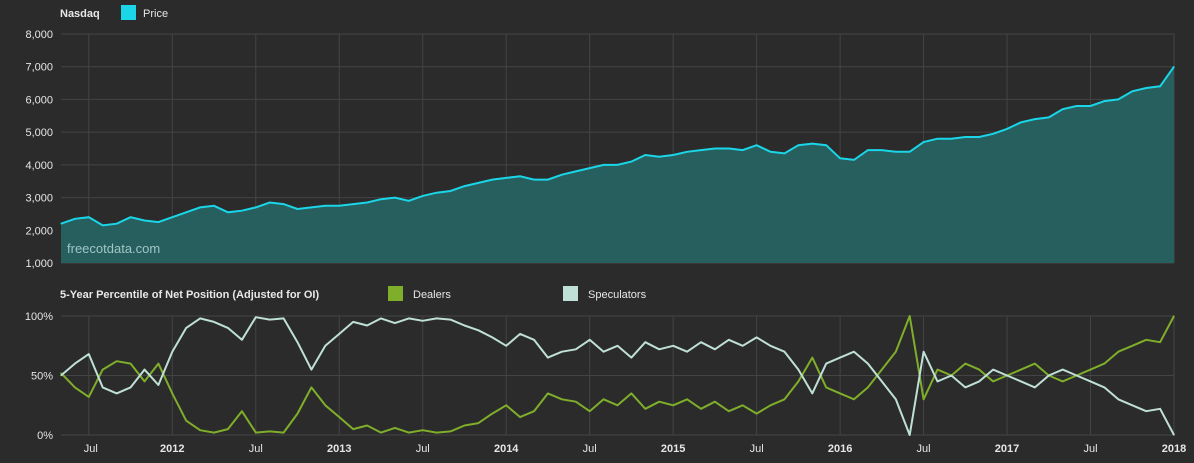  Describe the element at coordinates (39, 100) in the screenshot. I see `price-y-tick-label: 6,000` at that location.